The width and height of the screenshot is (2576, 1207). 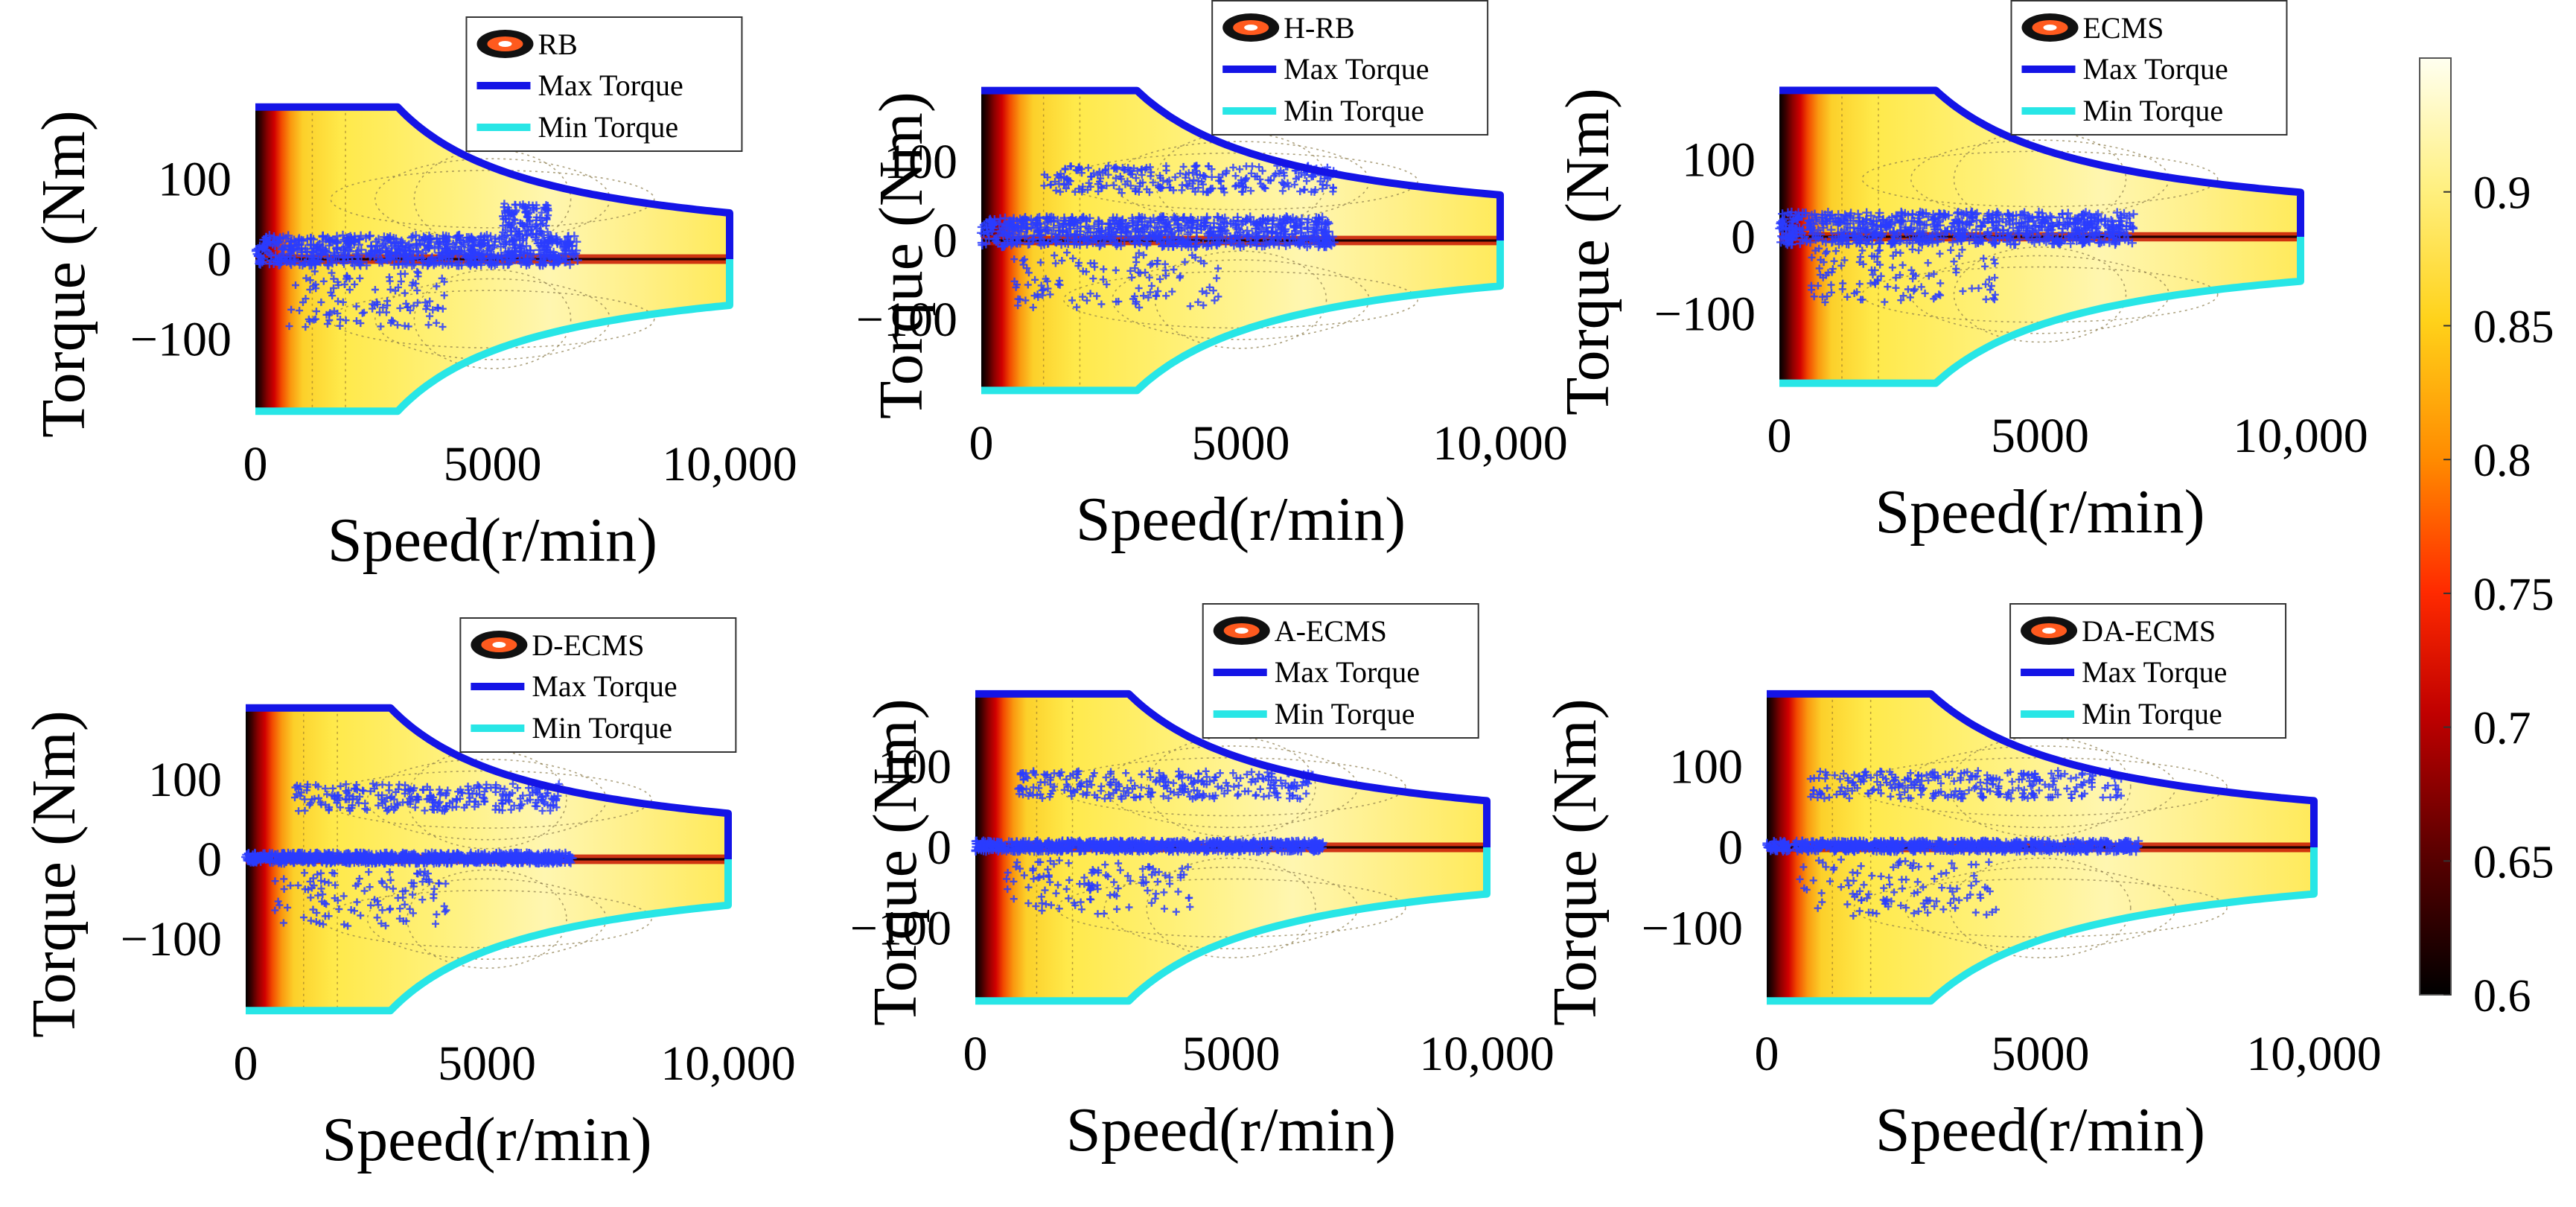 What do you see at coordinates (2050, 28) in the screenshot?
I see `legend-marker-icon` at bounding box center [2050, 28].